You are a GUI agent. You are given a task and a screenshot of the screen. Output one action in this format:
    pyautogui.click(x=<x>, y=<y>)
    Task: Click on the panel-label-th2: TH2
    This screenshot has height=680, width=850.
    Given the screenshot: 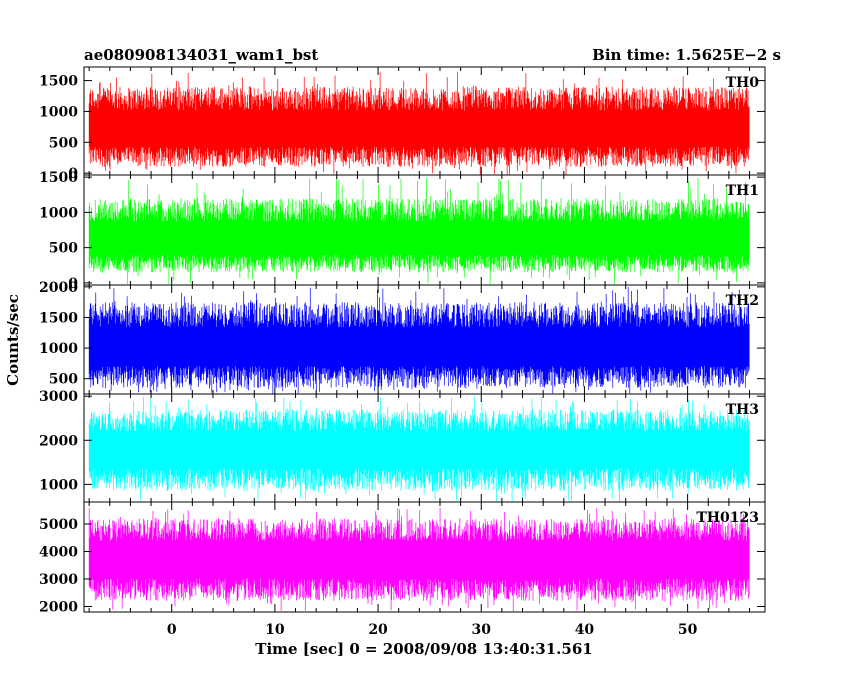 What is the action you would take?
    pyautogui.click(x=742, y=301)
    